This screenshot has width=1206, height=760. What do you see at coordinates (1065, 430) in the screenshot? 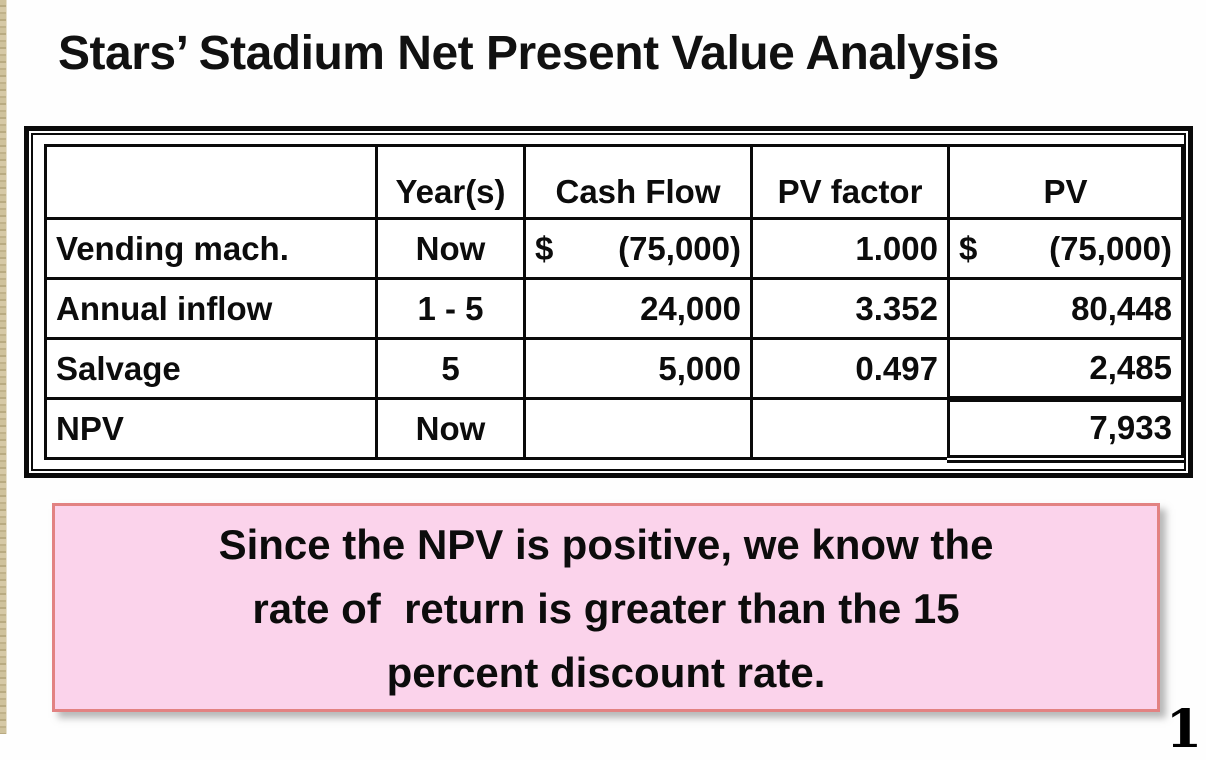
I see `npv-total-value: 7,933` at bounding box center [1065, 430].